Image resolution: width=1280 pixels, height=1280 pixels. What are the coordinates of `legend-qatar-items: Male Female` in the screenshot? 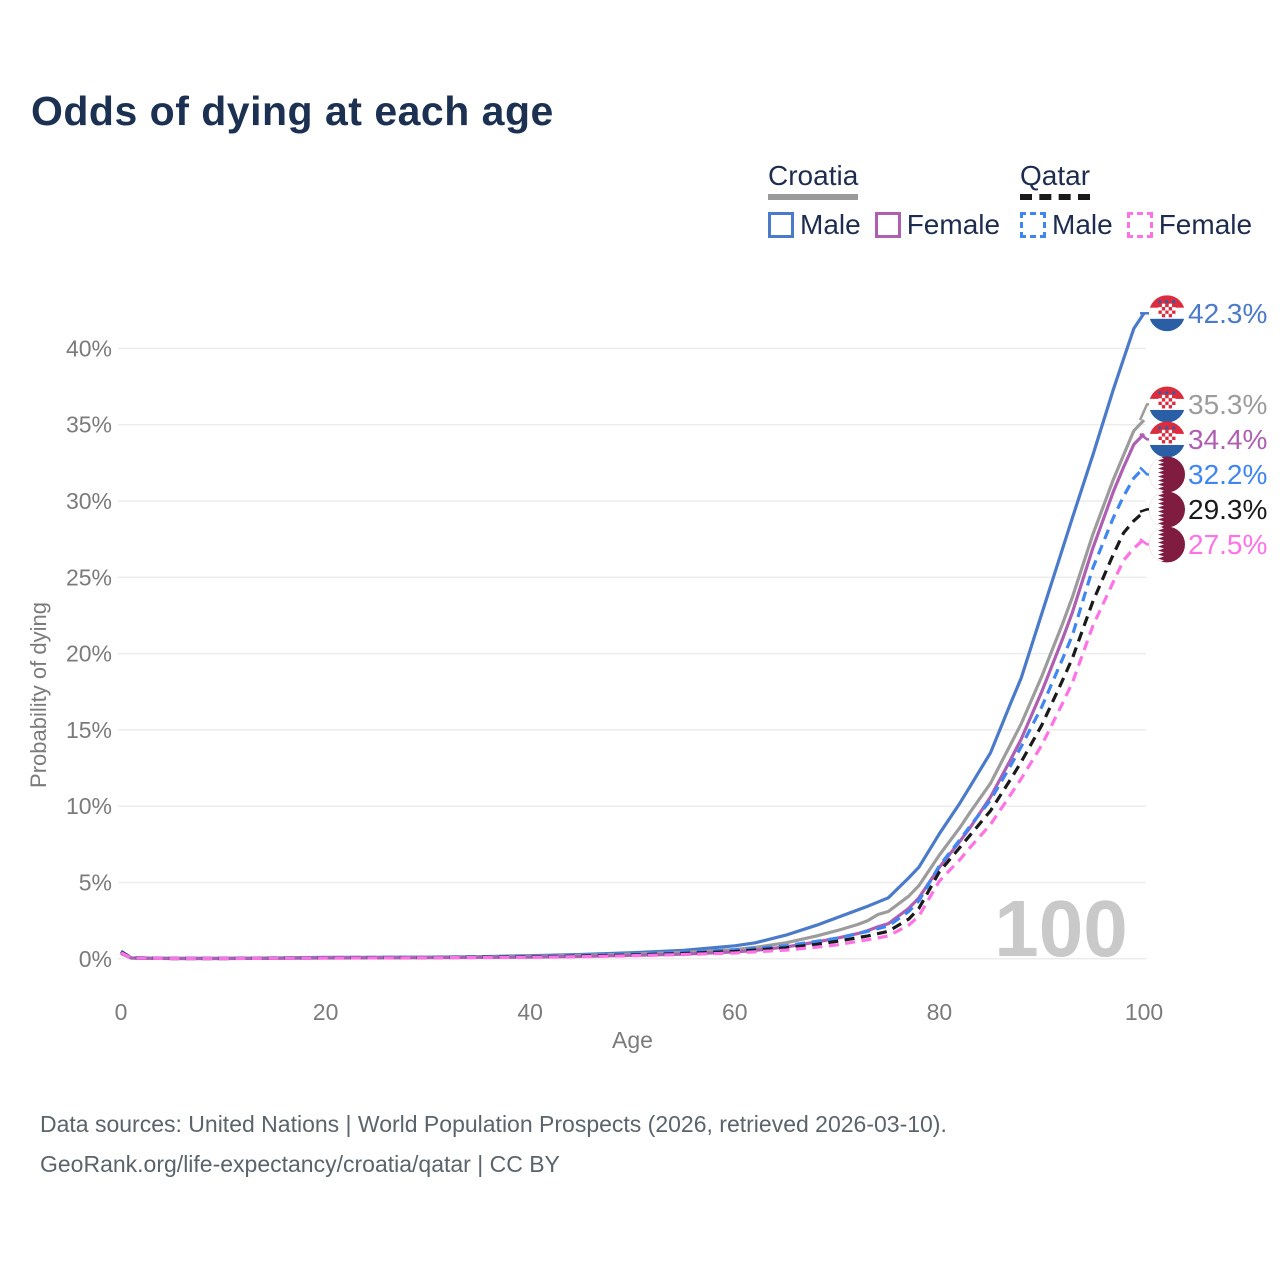 It's located at (1136, 225).